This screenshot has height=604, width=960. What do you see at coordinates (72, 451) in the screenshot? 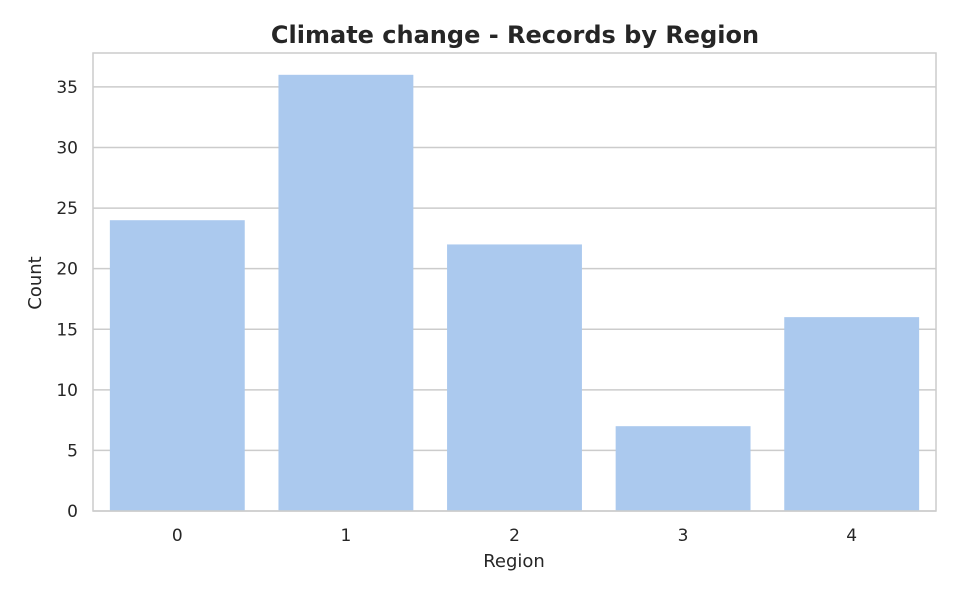
I see `y-tick-label-1: 5` at bounding box center [72, 451].